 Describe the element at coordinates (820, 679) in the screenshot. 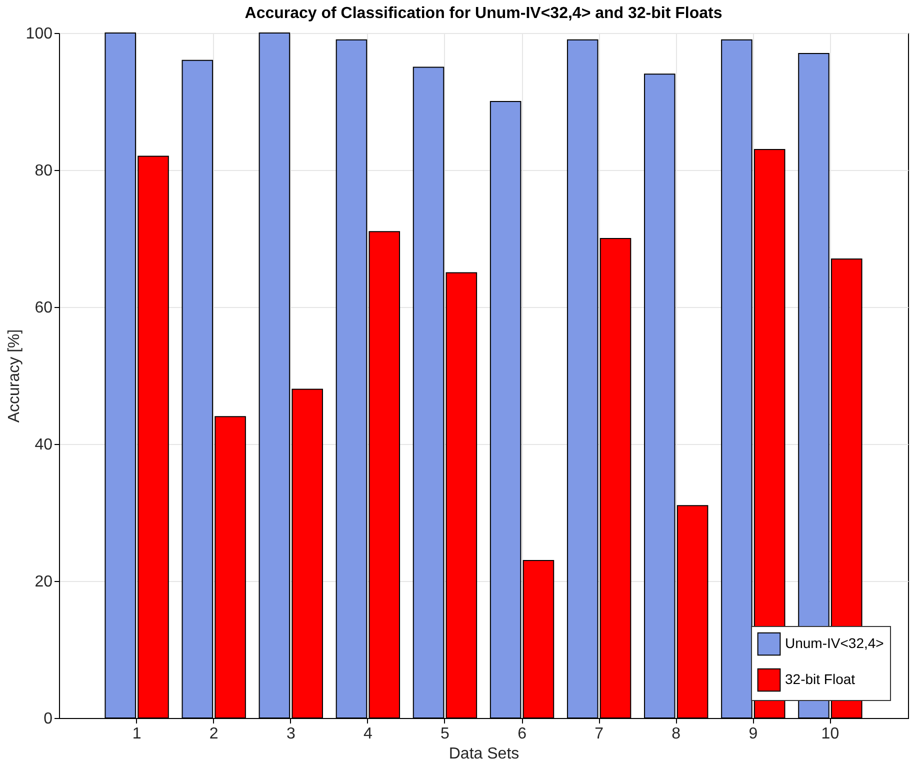

I see `legend-label: 32-bit Float` at that location.